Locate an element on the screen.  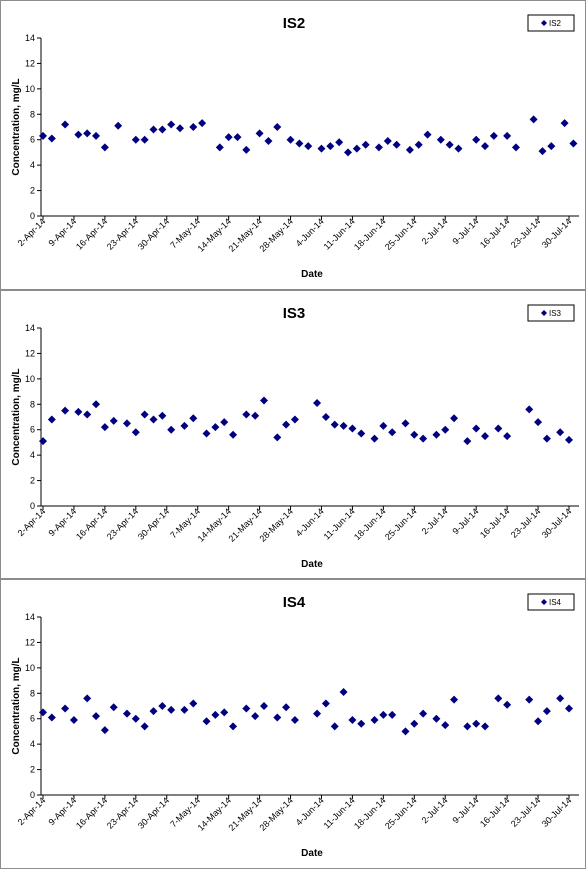
y-axis-label: Concentration, mg/L is located at coordinates (16, 126).